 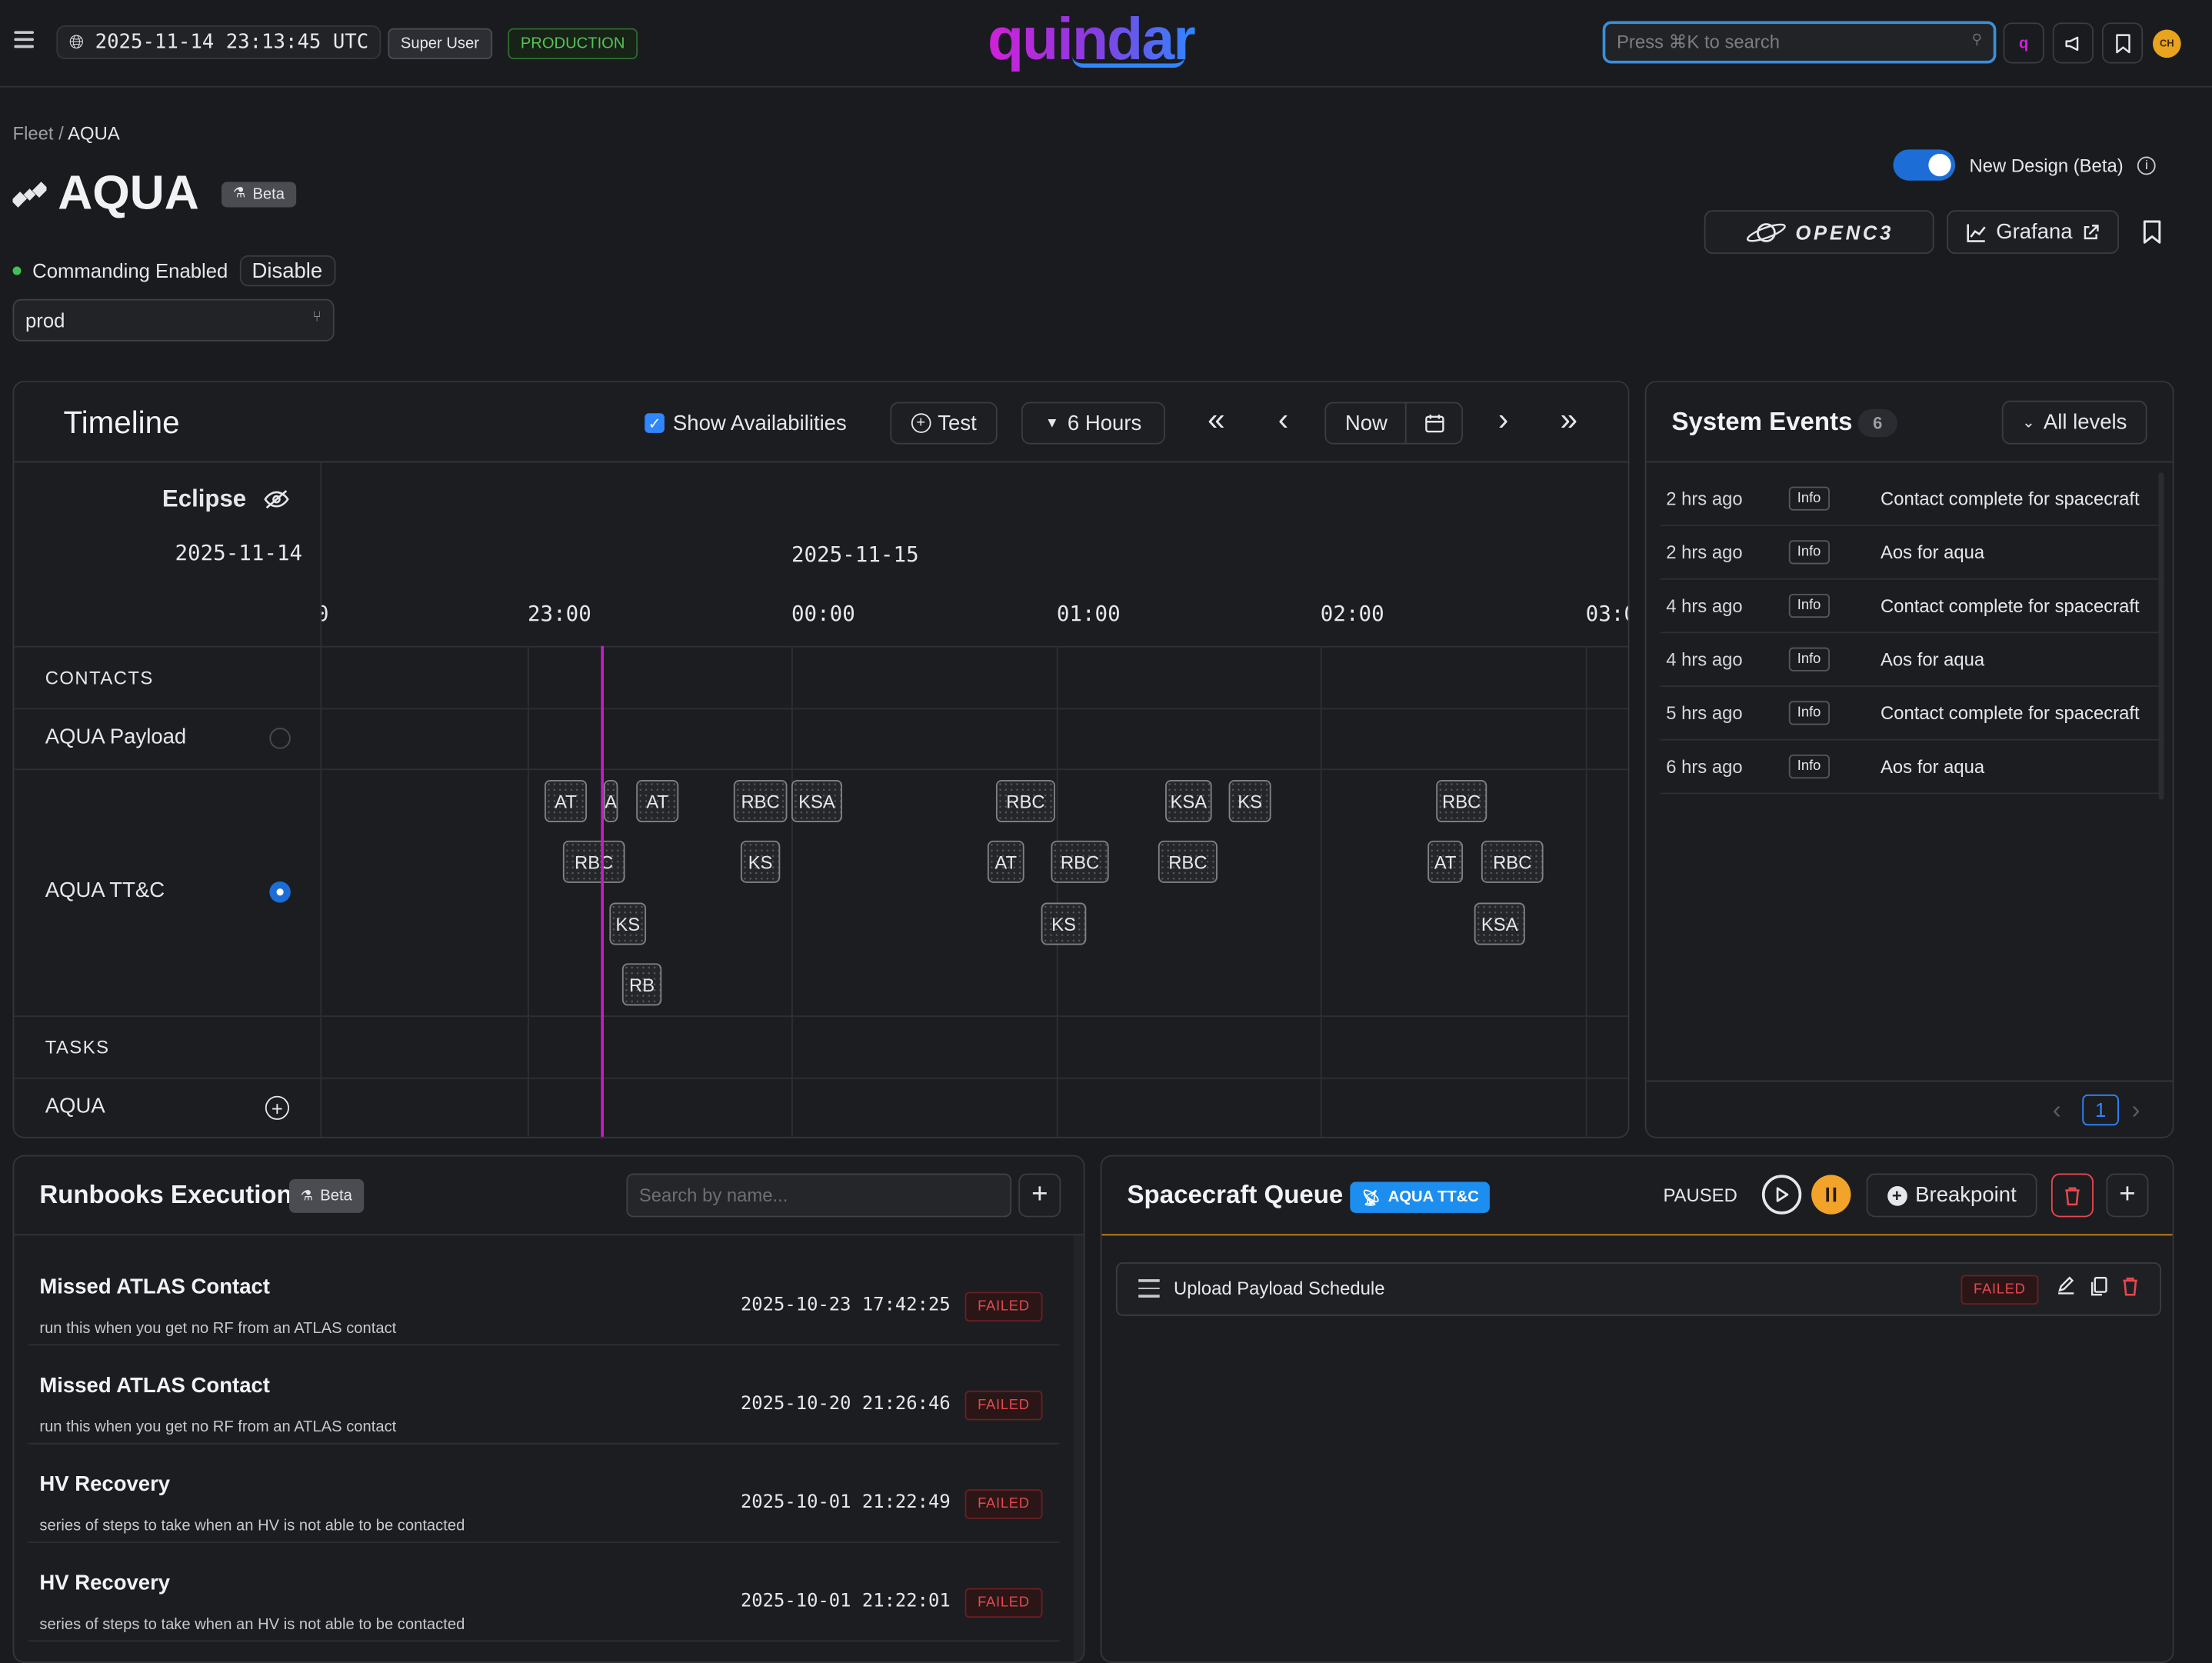 What do you see at coordinates (1911, 660) in the screenshot?
I see `event-row: 4 hrs ago Info Aos for aqua` at bounding box center [1911, 660].